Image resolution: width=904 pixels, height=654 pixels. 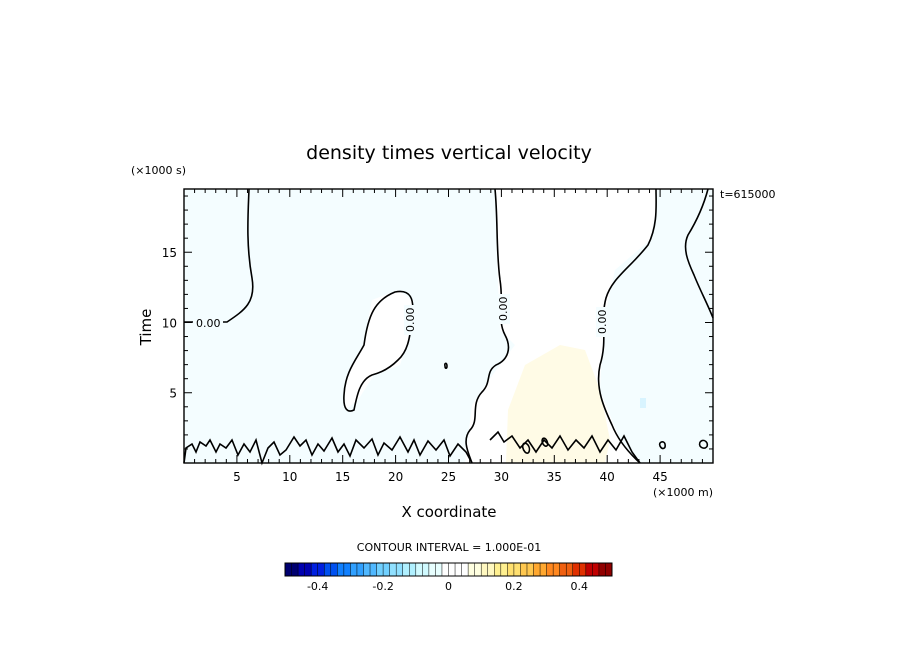 What do you see at coordinates (558, 404) in the screenshot?
I see `positive-region` at bounding box center [558, 404].